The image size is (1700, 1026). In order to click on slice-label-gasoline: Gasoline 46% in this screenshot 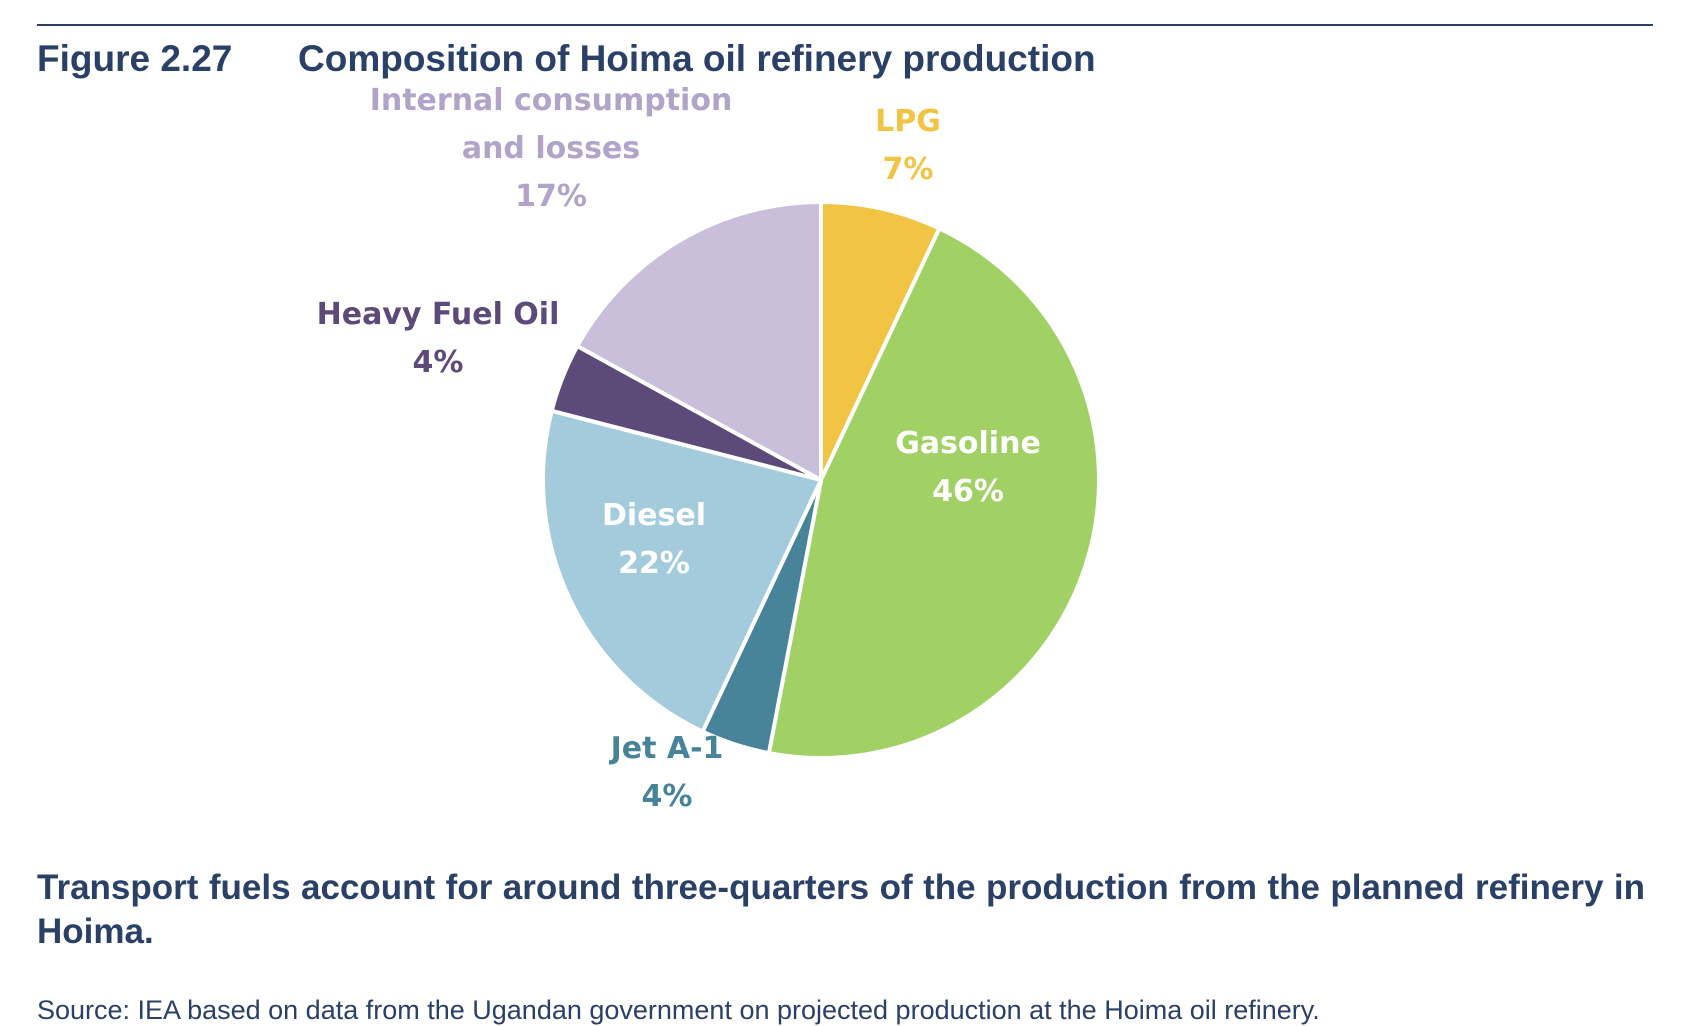, I will do `click(968, 467)`.